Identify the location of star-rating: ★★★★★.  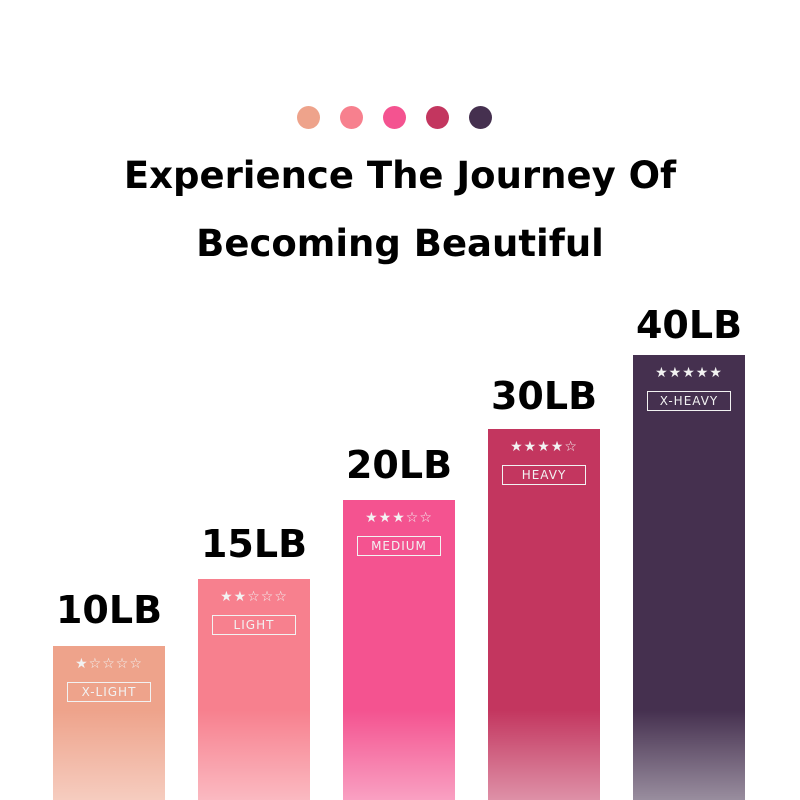
(689, 373).